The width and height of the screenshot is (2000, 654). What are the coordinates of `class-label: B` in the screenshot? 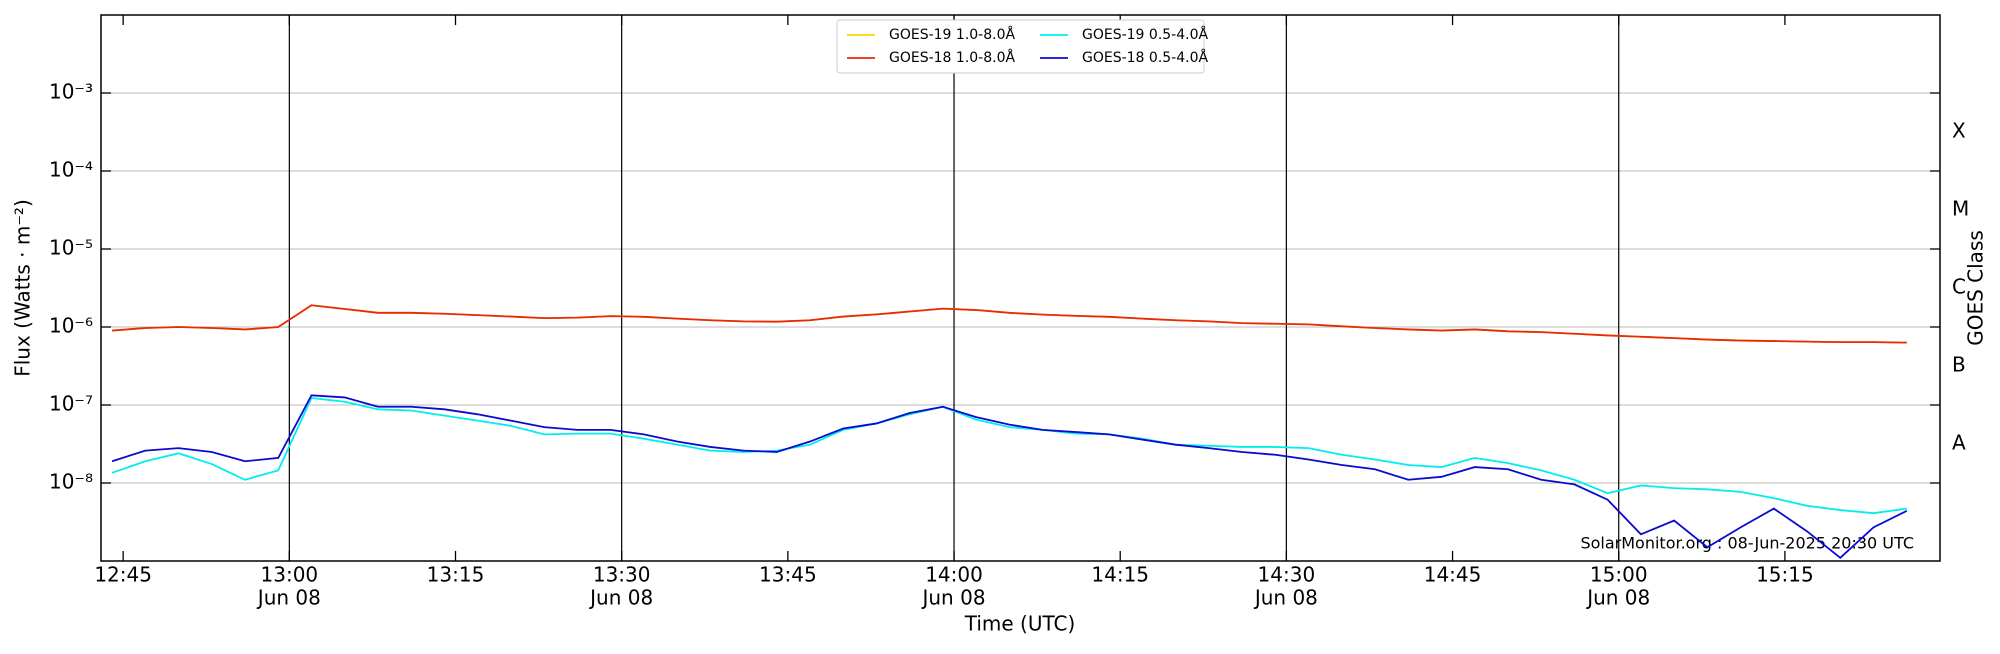 It's located at (1959, 365).